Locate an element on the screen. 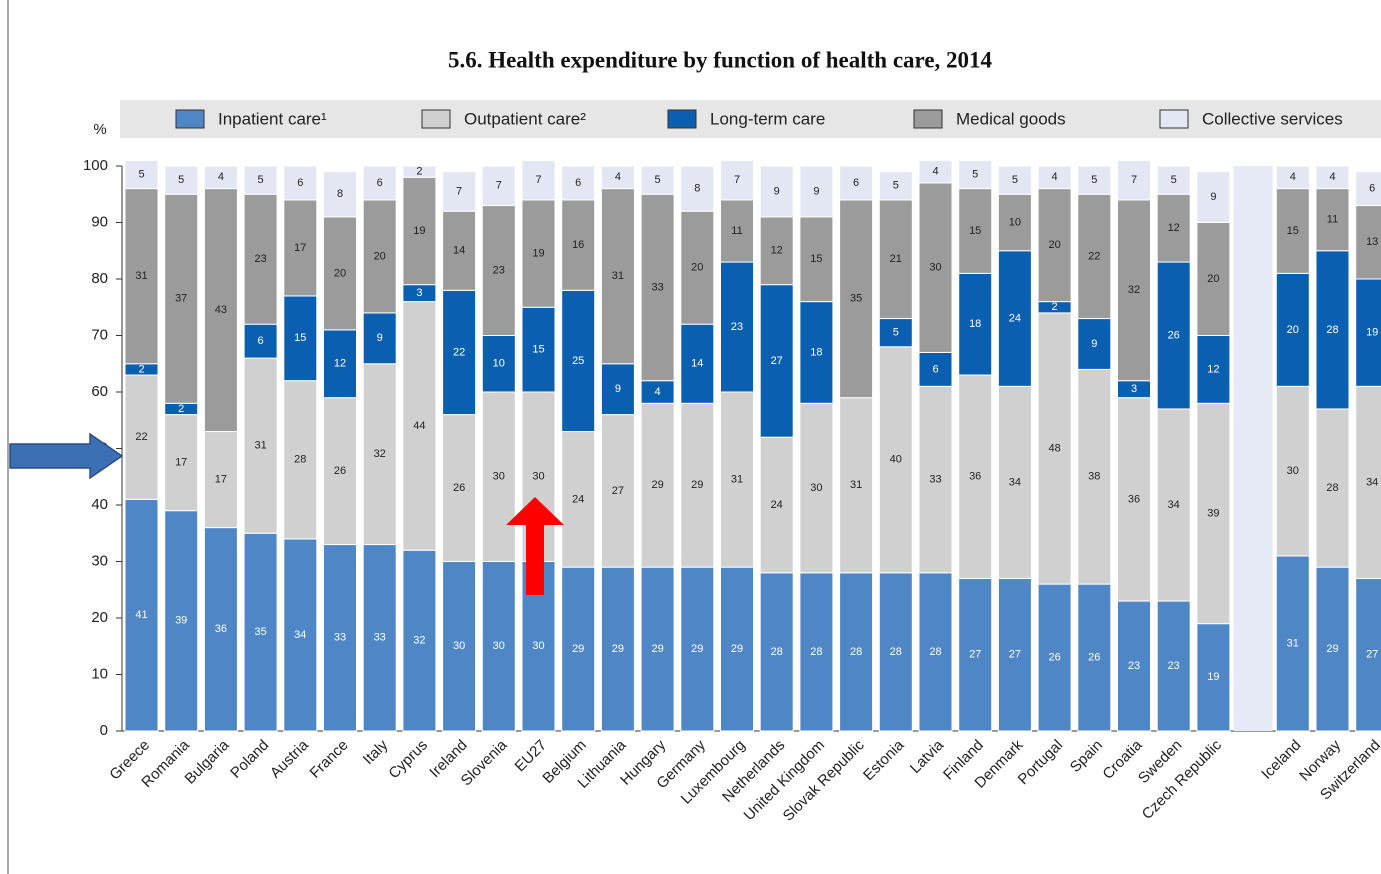  x-tick-label: Austria is located at coordinates (289, 758).